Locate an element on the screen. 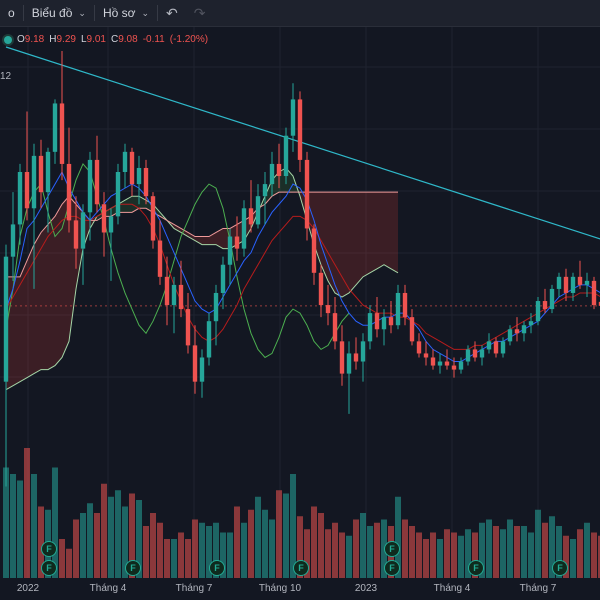 The image size is (600, 600). x-tick-label: Tháng 4 is located at coordinates (452, 588).